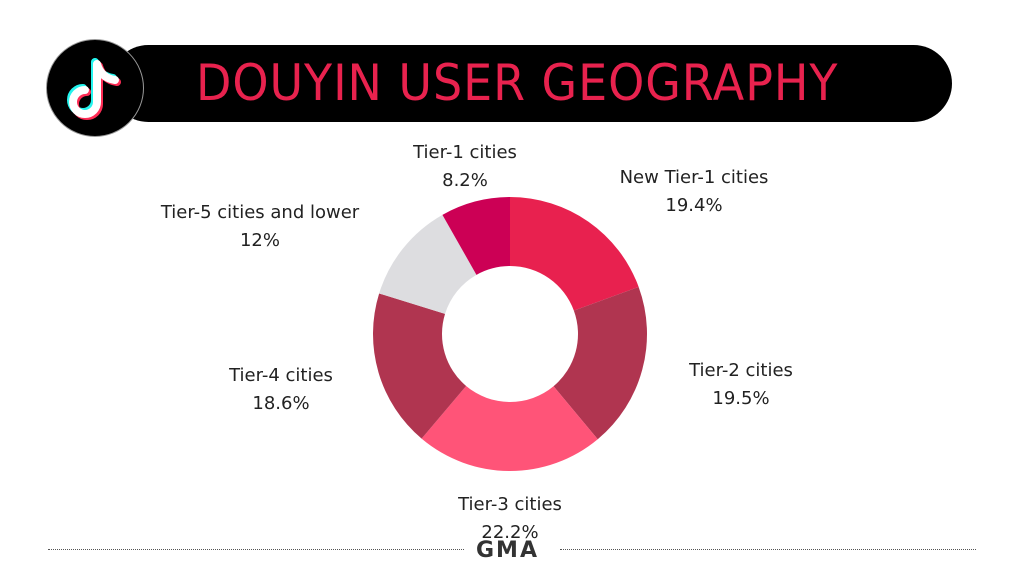 Image resolution: width=1024 pixels, height=576 pixels. What do you see at coordinates (465, 166) in the screenshot?
I see `label-tier-1: Tier-1 cities 8.2%` at bounding box center [465, 166].